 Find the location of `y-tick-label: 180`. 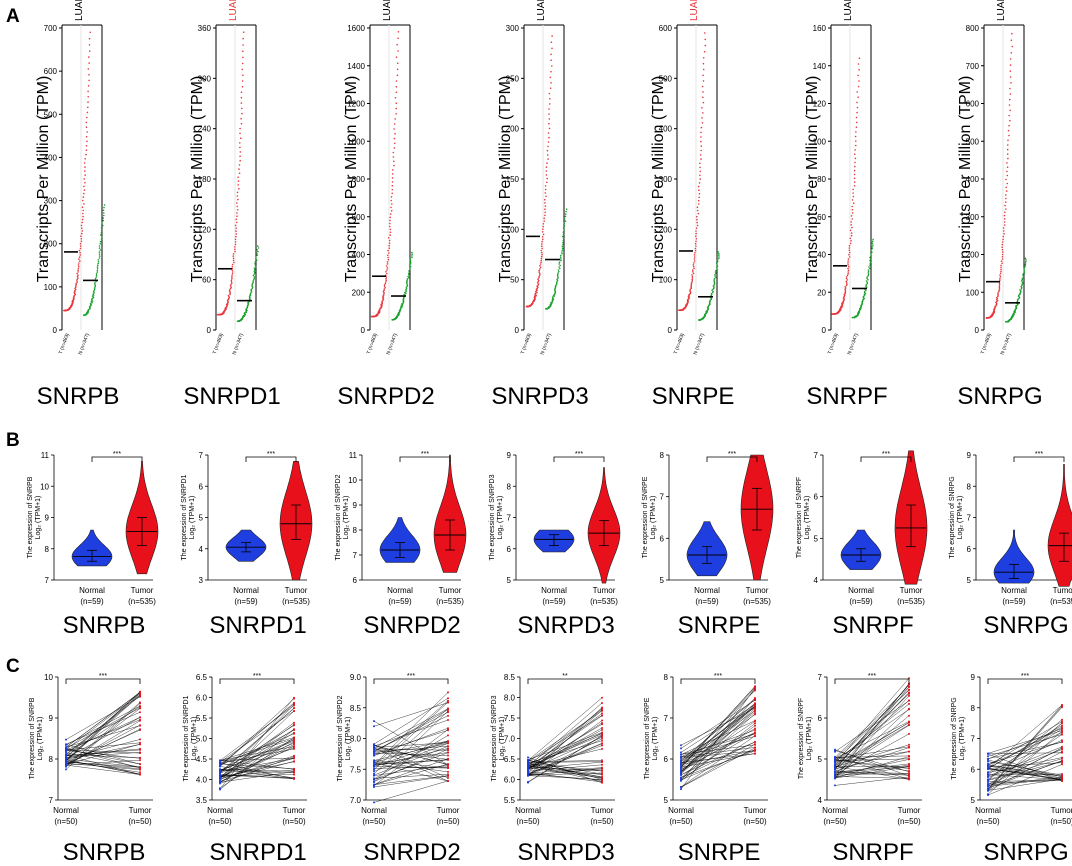

y-tick-label: 180 is located at coordinates (205, 179).